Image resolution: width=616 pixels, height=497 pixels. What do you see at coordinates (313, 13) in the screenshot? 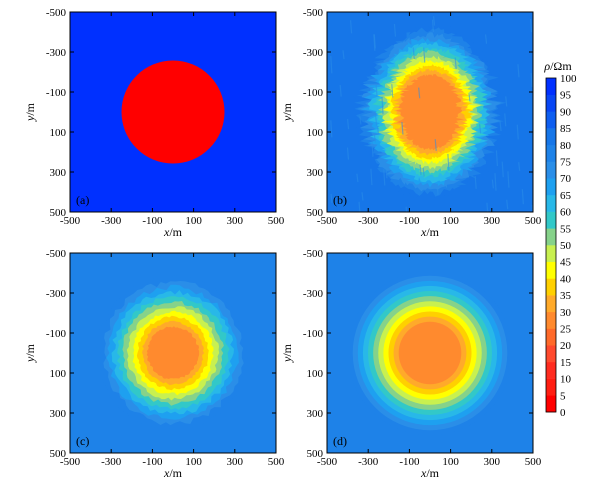
I see `y-tick-label: -500` at bounding box center [313, 13].